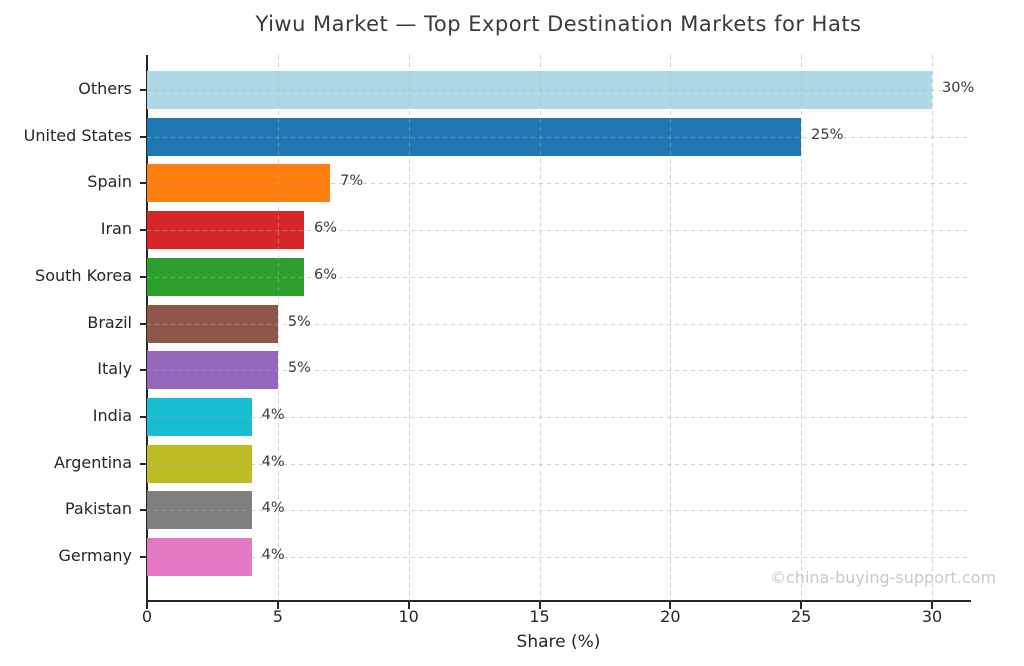 The height and width of the screenshot is (666, 1024). I want to click on x-axis-title: Share (%), so click(558, 642).